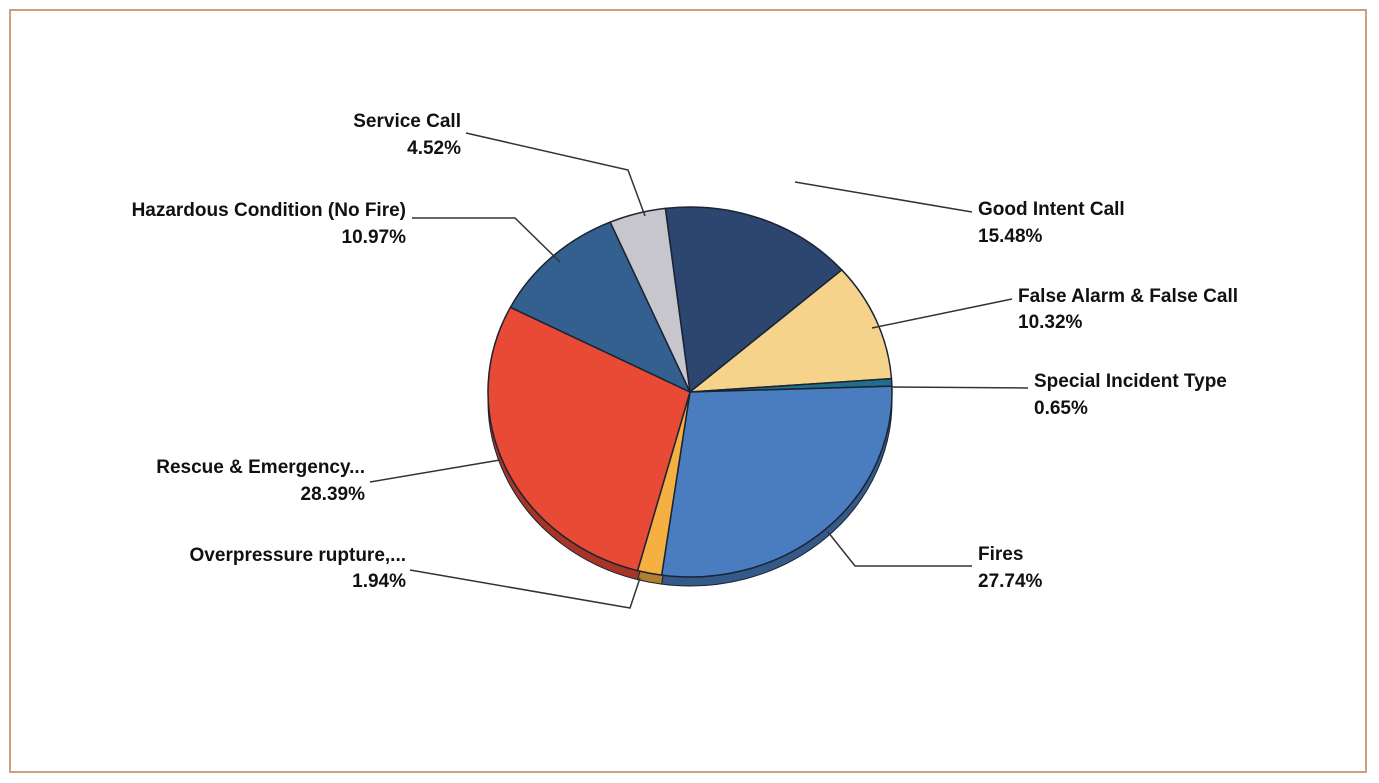 The height and width of the screenshot is (783, 1379). Describe the element at coordinates (1061, 408) in the screenshot. I see `slice-percent-label: 0.65%` at that location.